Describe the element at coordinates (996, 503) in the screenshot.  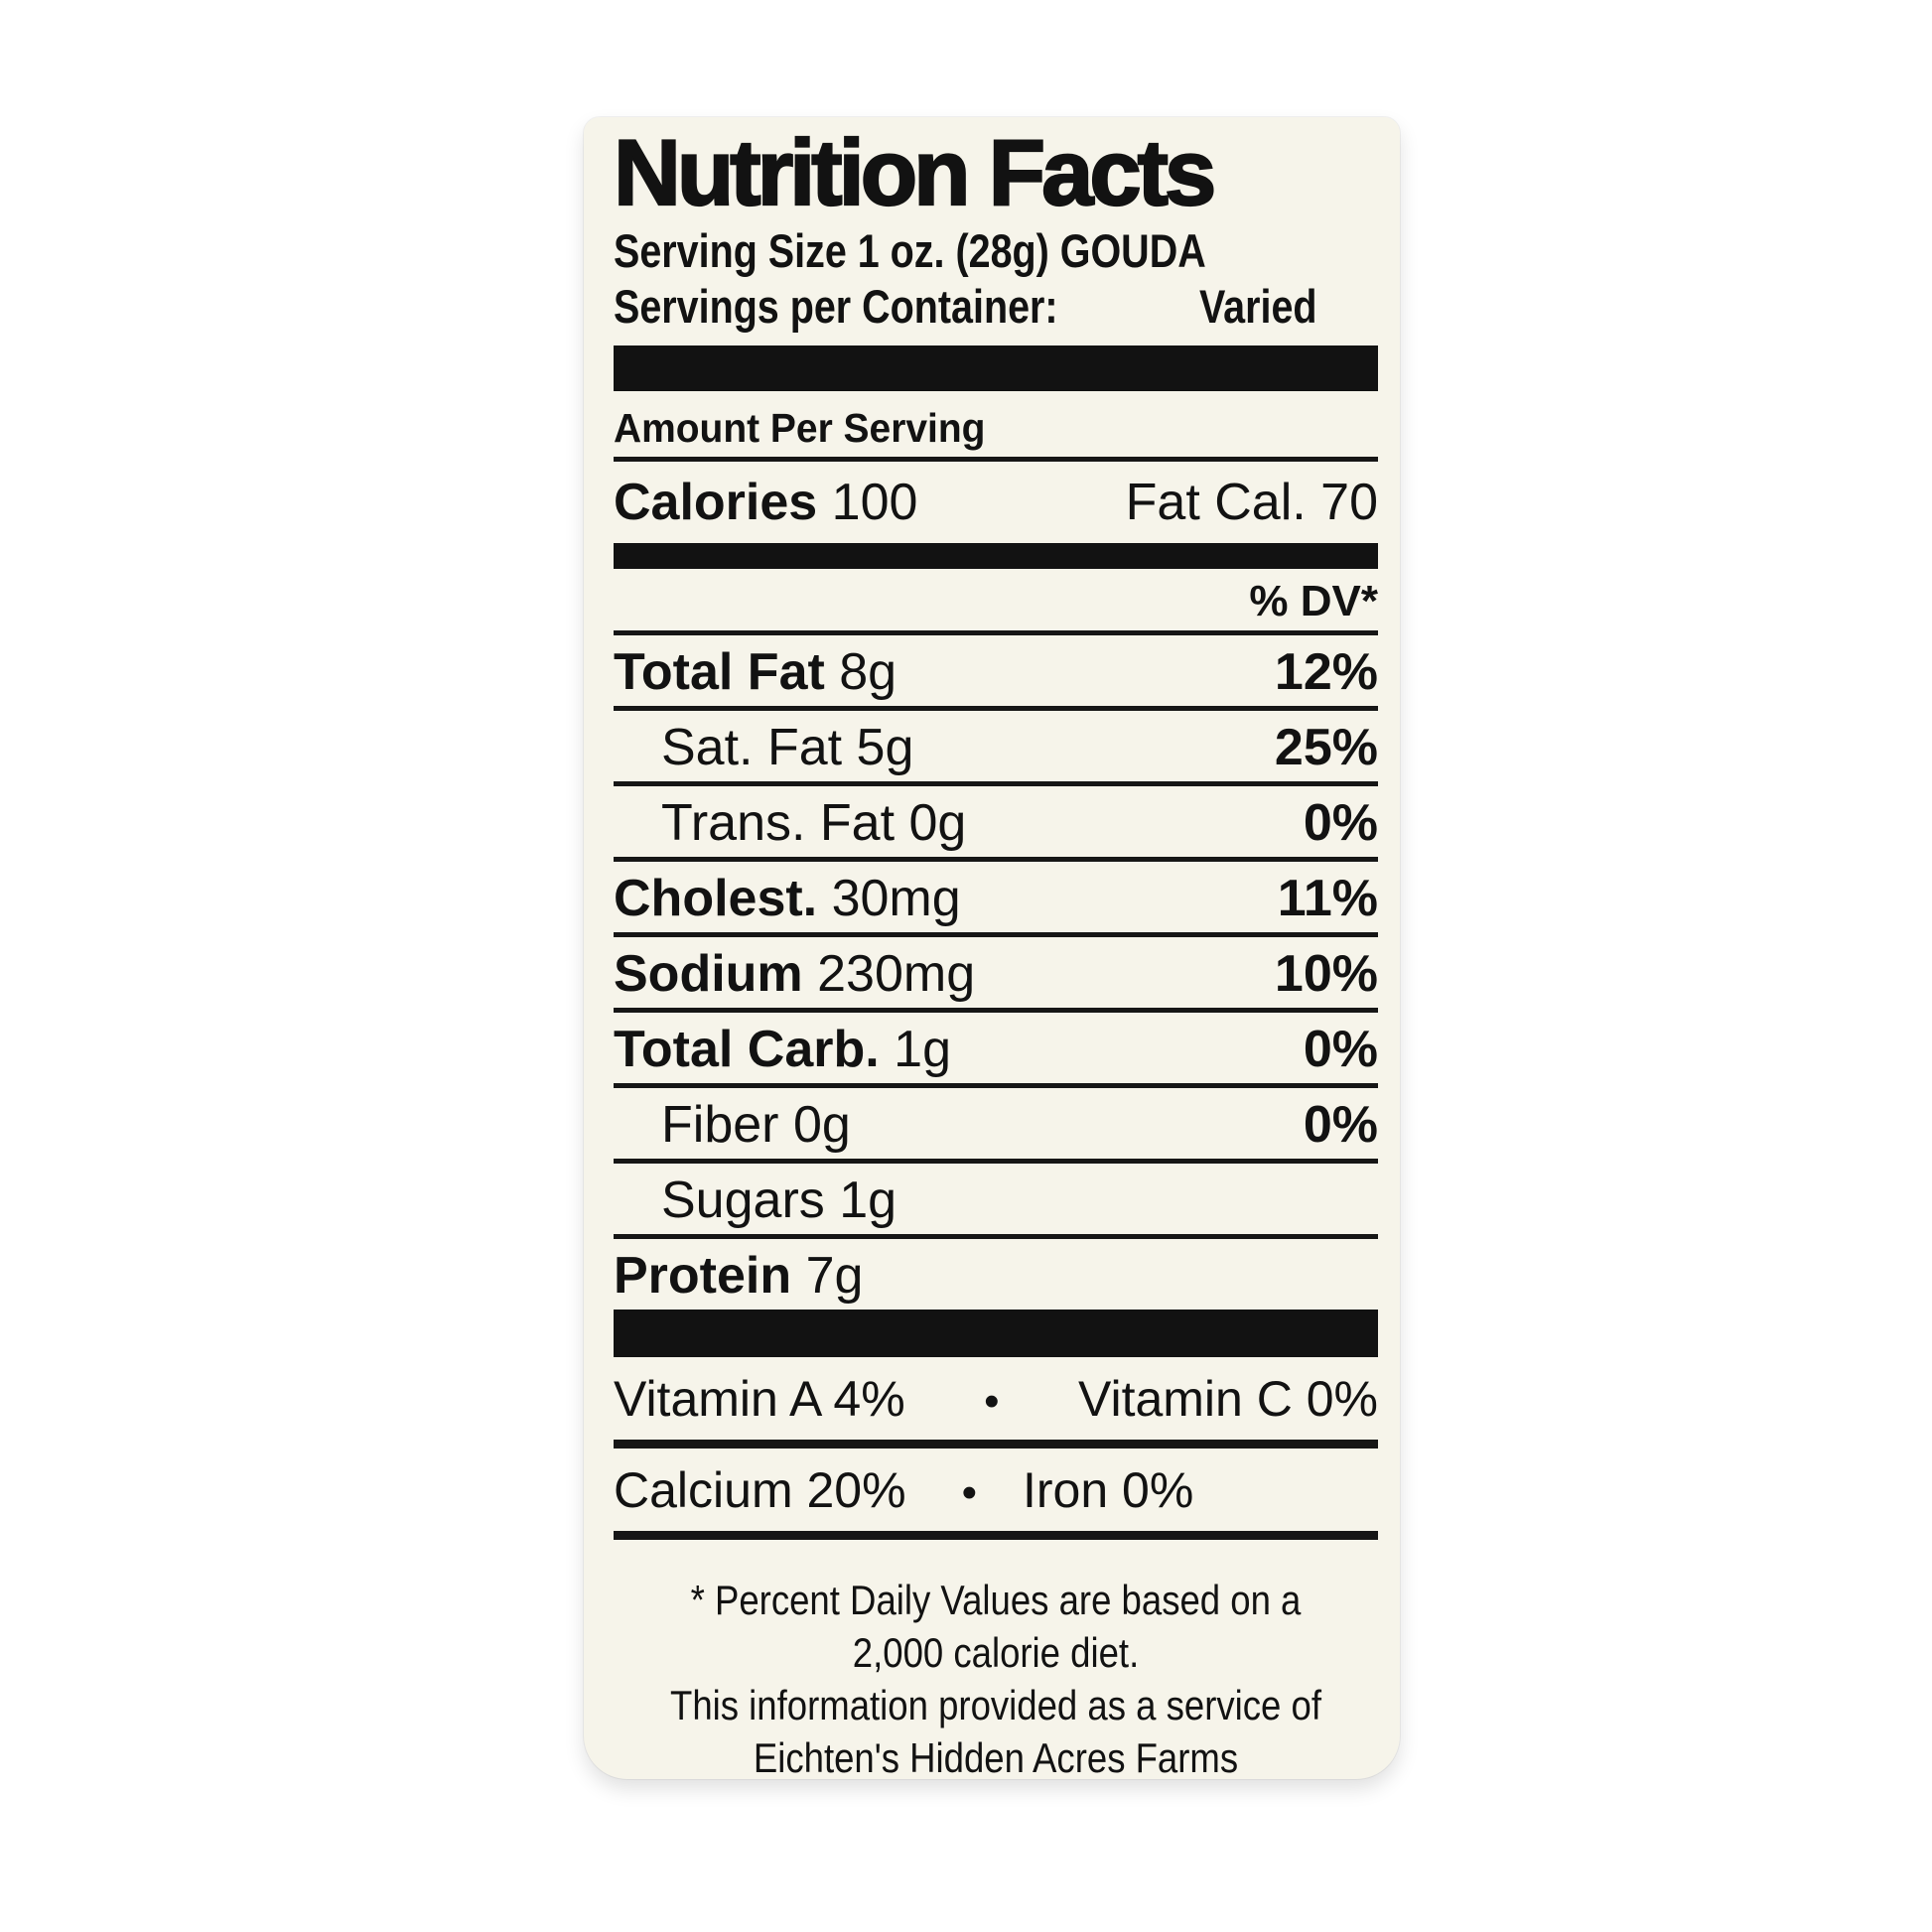
I see `calories-row: Calories 100 Fat Cal. 70` at that location.